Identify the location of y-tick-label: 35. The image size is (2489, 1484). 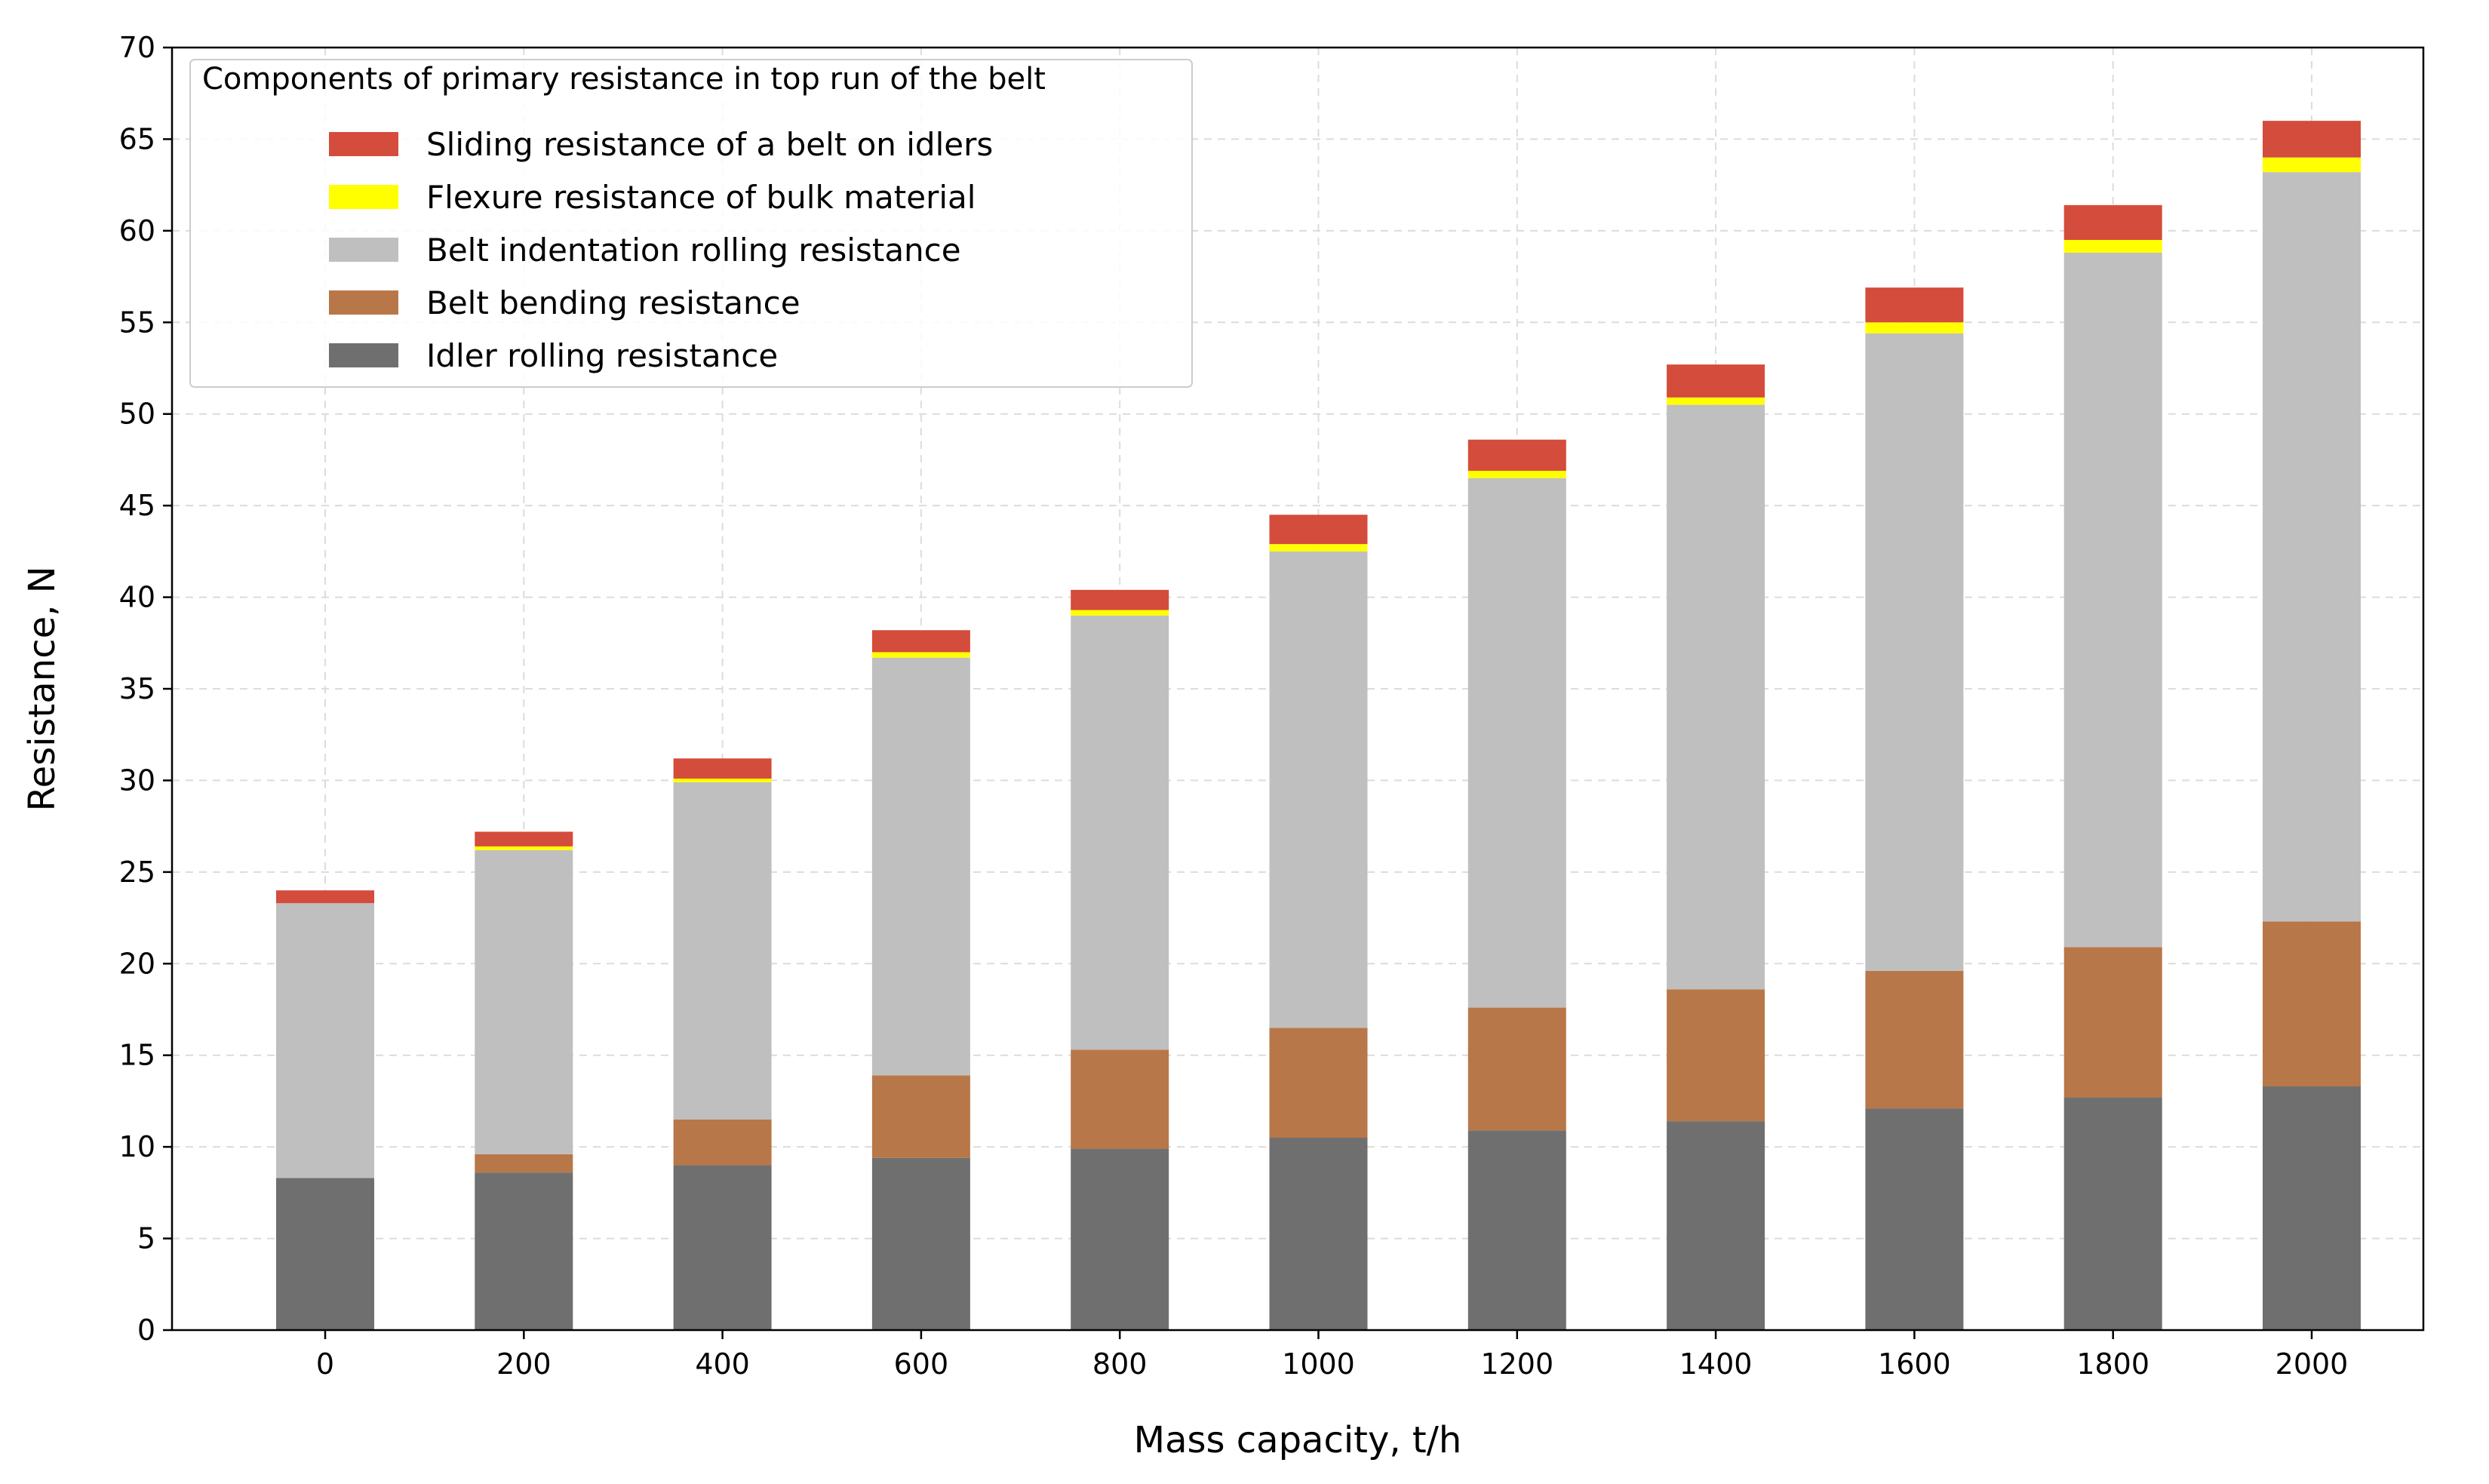
(137, 688).